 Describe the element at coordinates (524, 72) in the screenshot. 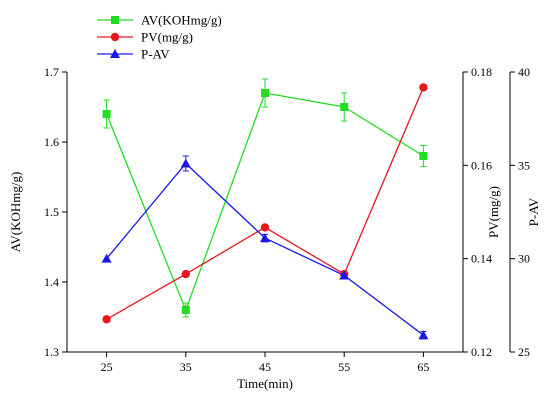

I see `y-tick-label-right2: 40` at that location.